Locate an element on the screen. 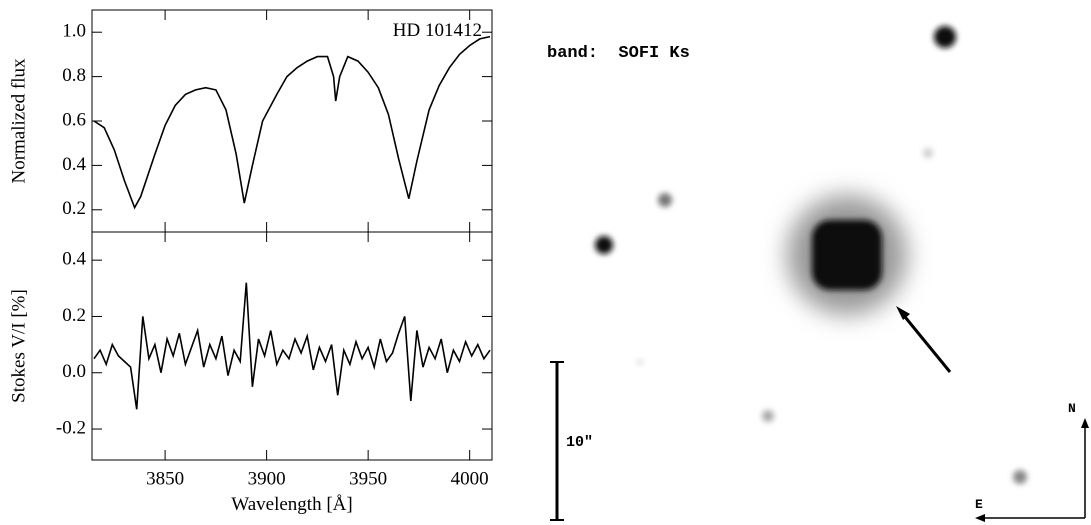 The width and height of the screenshot is (1091, 525). x-axis-label: Wavelength [Å] is located at coordinates (291, 504).